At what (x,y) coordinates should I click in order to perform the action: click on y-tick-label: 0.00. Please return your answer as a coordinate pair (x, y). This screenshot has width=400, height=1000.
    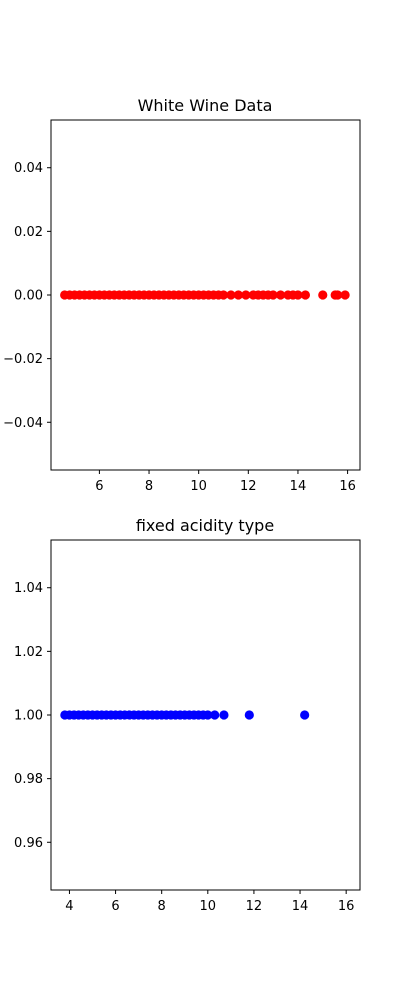
    Looking at the image, I should click on (28, 296).